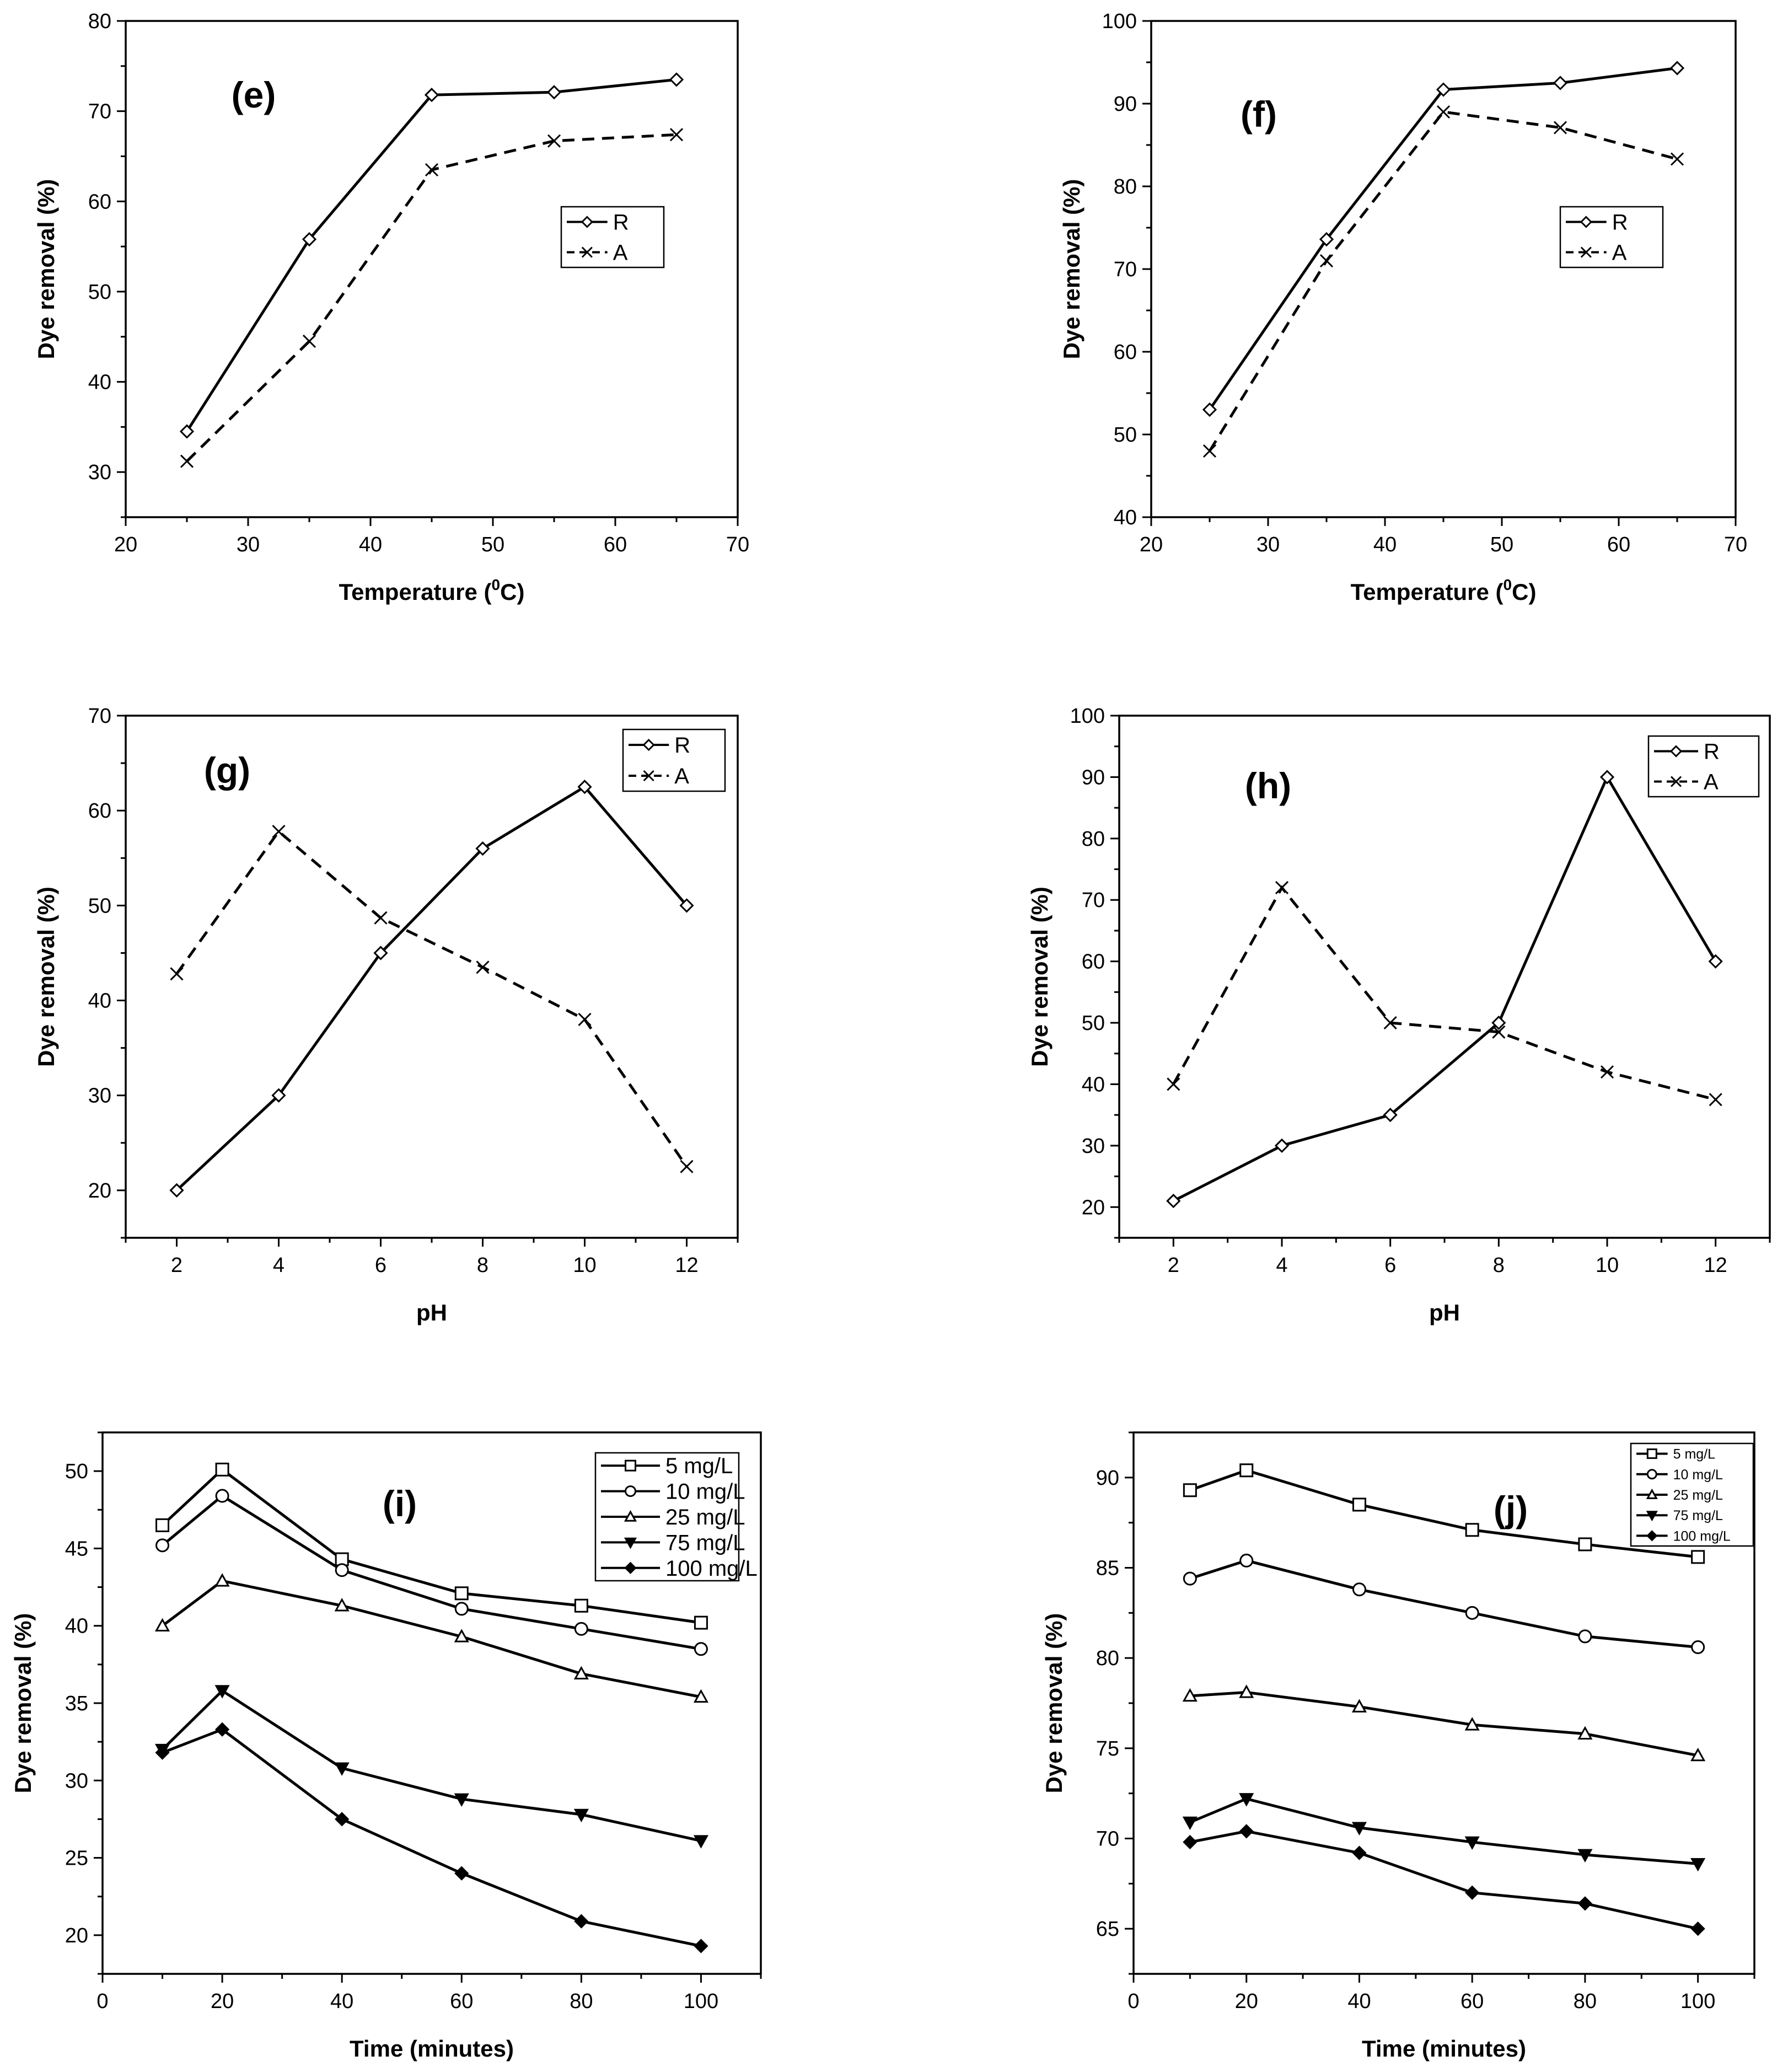 Image resolution: width=1788 pixels, height=2072 pixels. Describe the element at coordinates (341, 2001) in the screenshot. I see `x-tick-label: 40` at that location.